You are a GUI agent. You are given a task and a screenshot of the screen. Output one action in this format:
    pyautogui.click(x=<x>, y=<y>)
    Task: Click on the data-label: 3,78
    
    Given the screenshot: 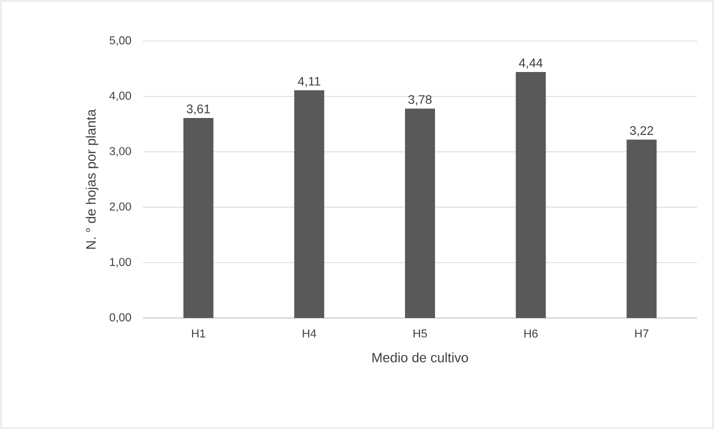 What is the action you would take?
    pyautogui.click(x=420, y=100)
    